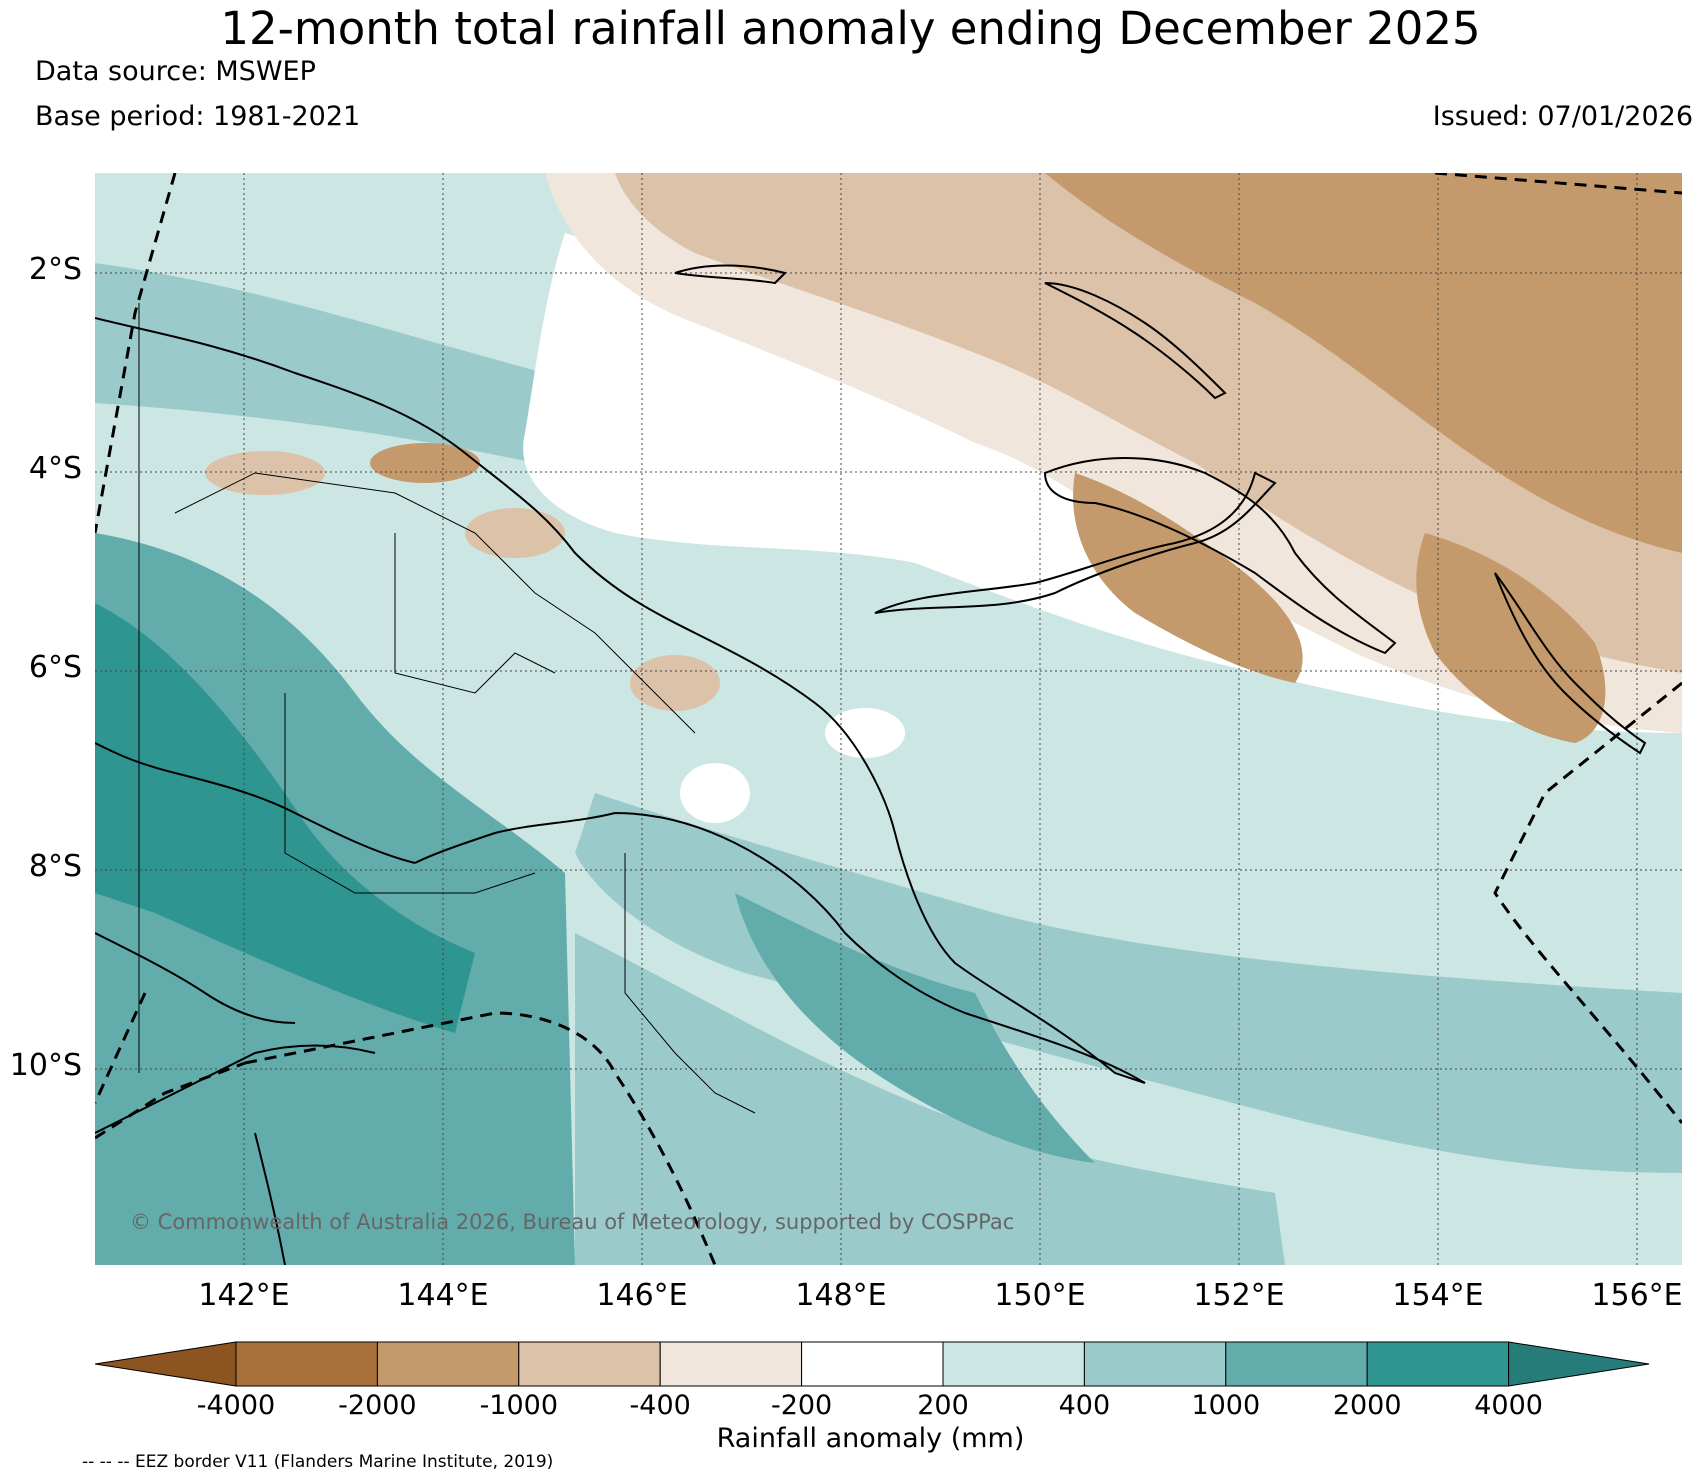  I want to click on data-source: Data source: MSWEP, so click(175, 71).